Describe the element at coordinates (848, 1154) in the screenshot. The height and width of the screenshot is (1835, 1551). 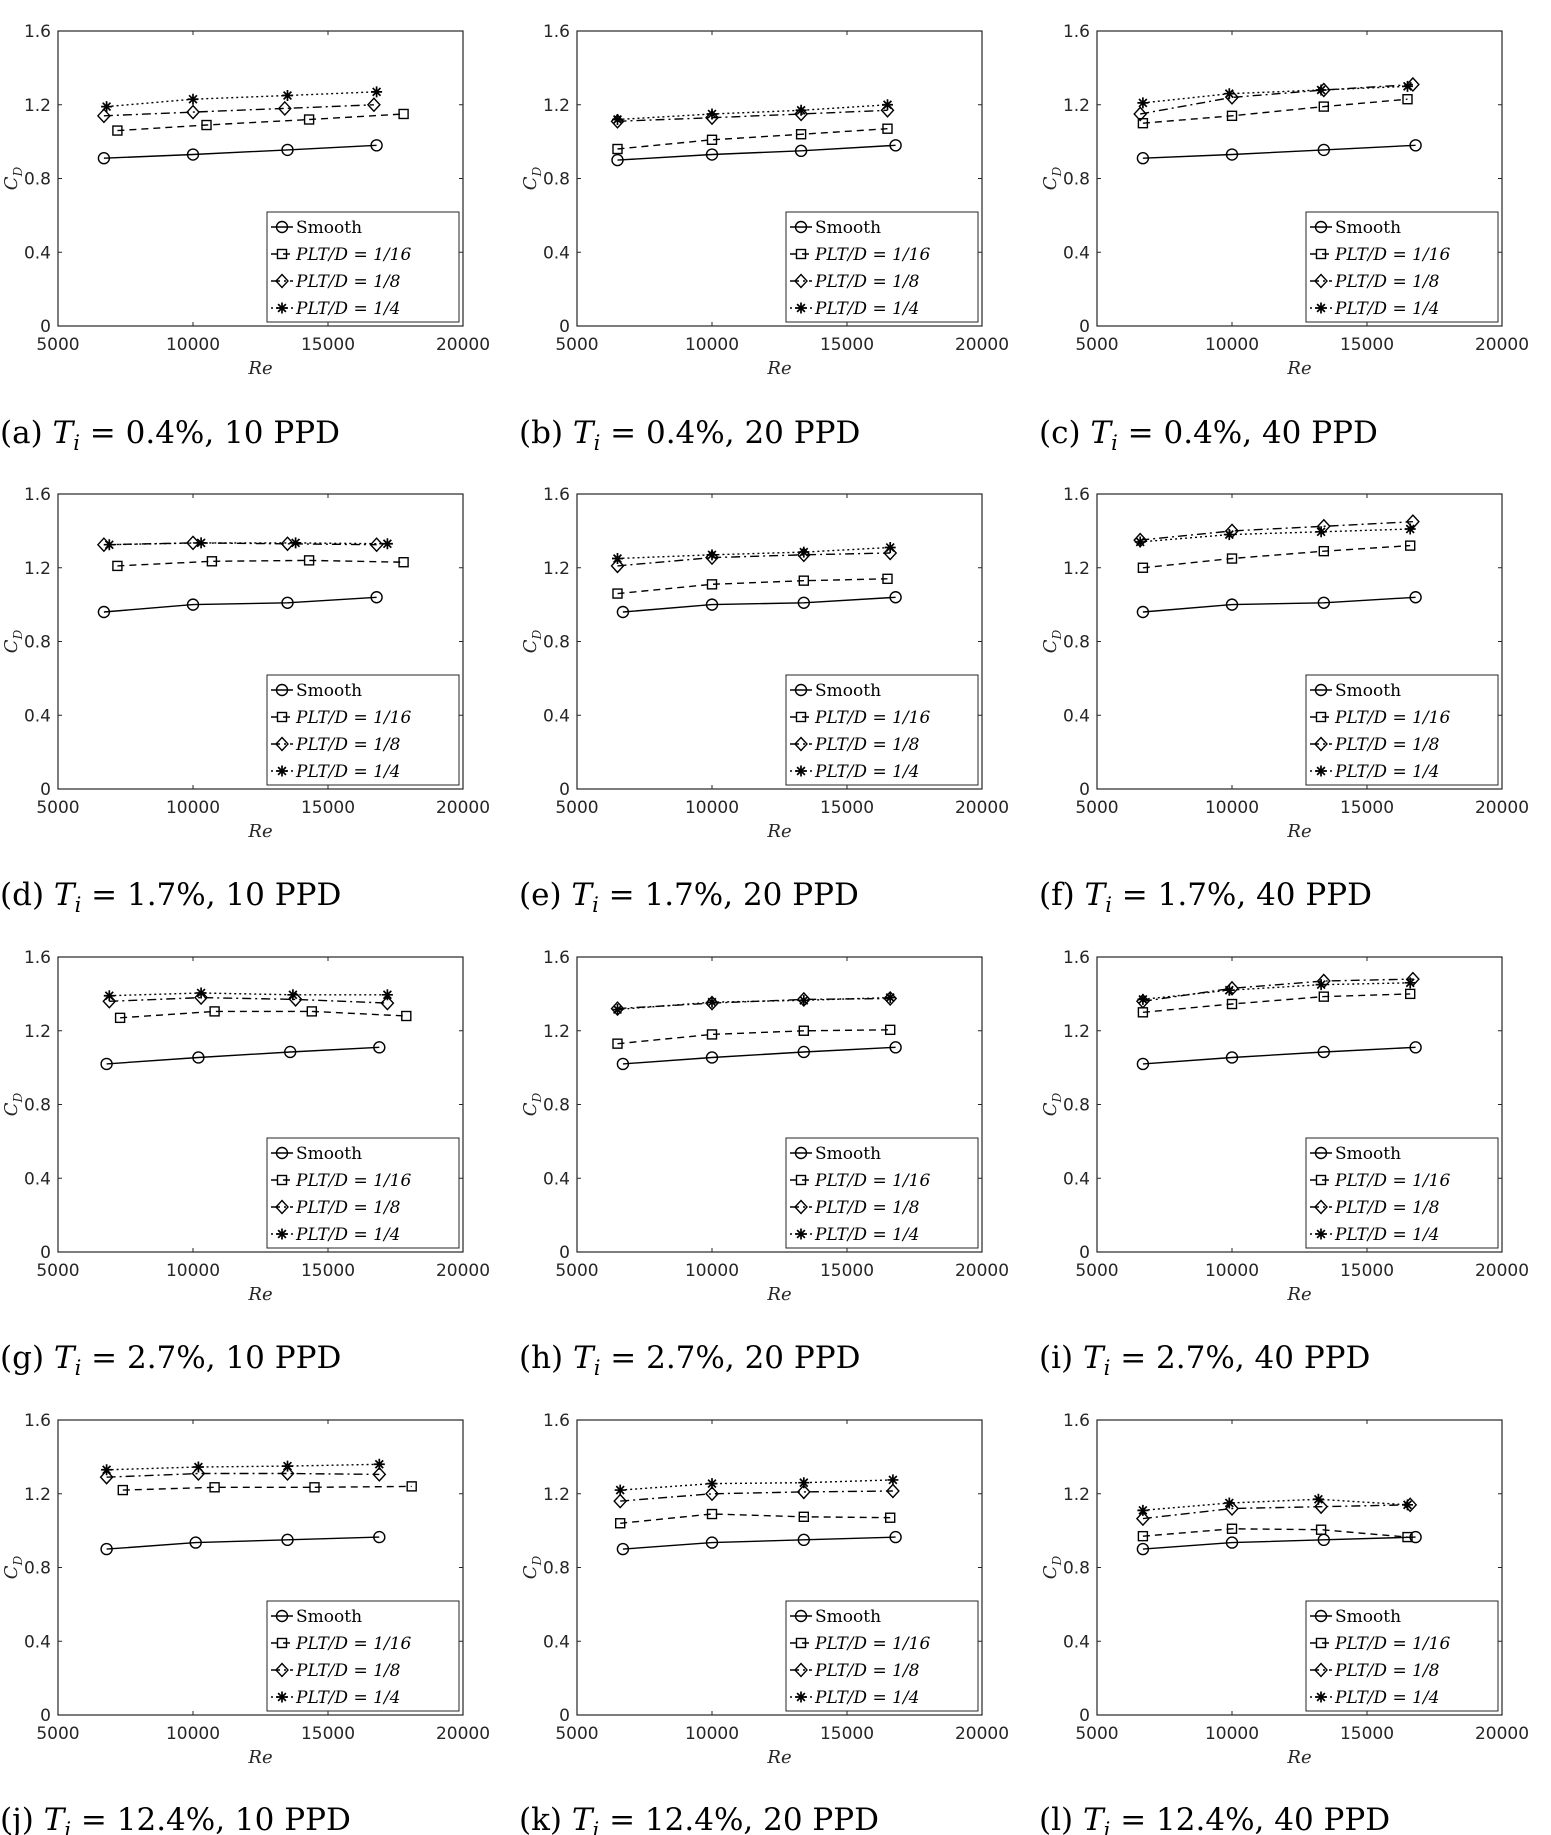
I see `legend-label: Smooth` at that location.